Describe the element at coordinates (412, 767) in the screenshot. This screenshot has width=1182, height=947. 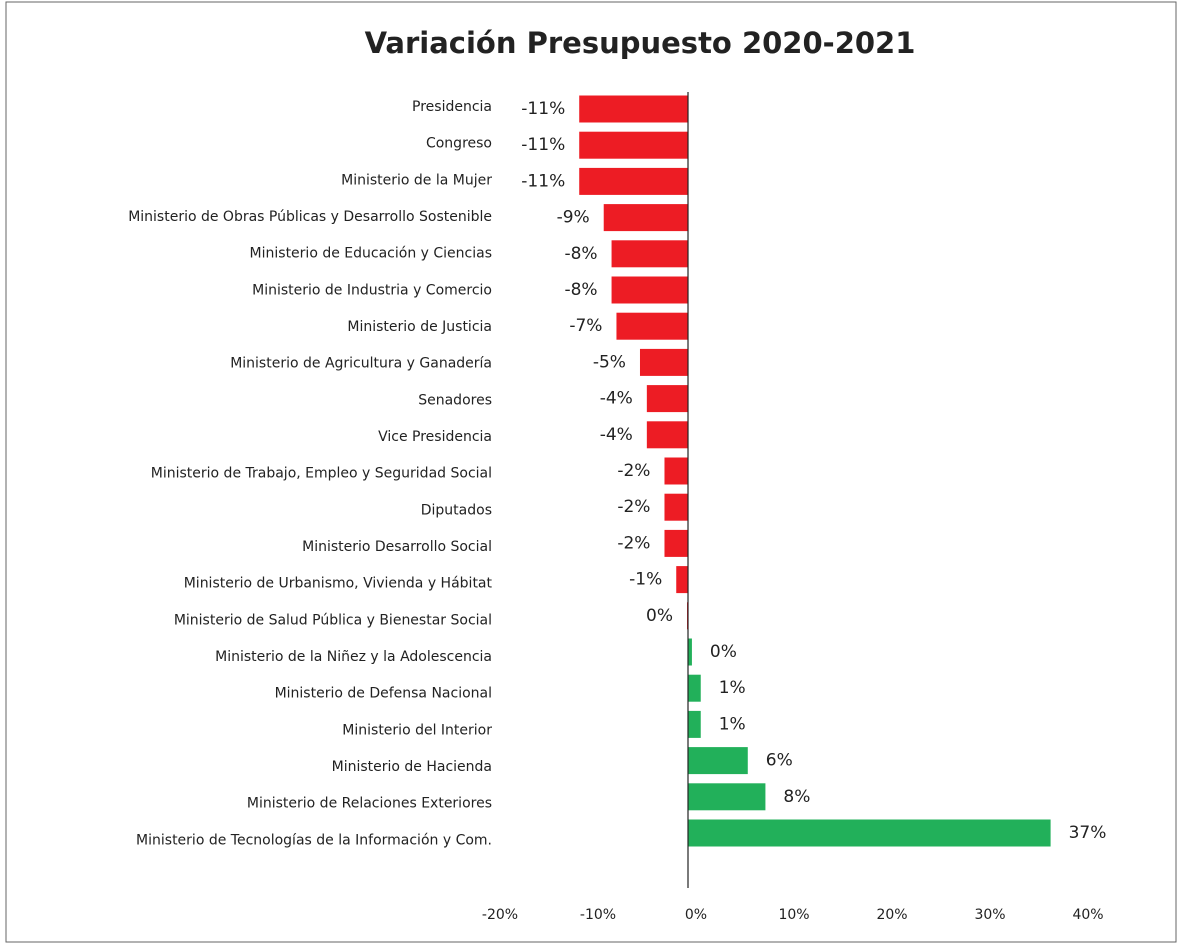
I see `category-label: Ministerio de Hacienda` at that location.